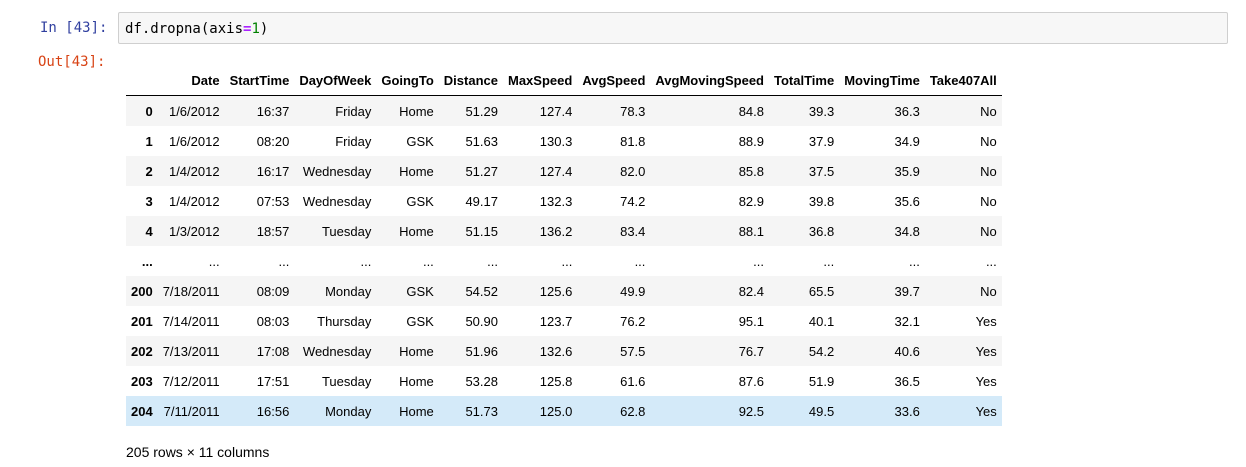 The height and width of the screenshot is (467, 1246). I want to click on cell-avgspeed: 76.2, so click(633, 321).